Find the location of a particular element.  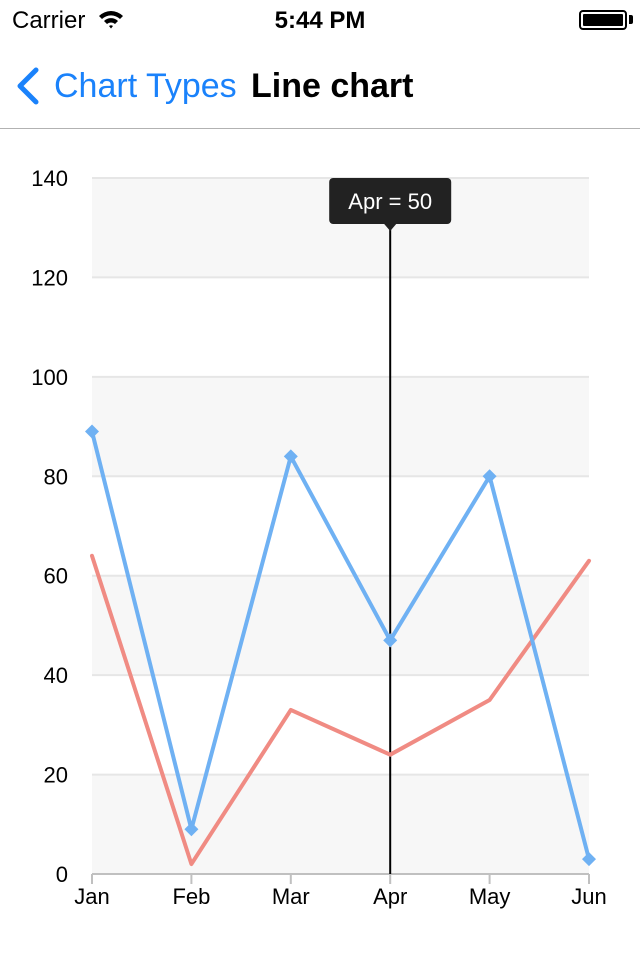

navigation-bar: Chart Types Line chart is located at coordinates (320, 84).